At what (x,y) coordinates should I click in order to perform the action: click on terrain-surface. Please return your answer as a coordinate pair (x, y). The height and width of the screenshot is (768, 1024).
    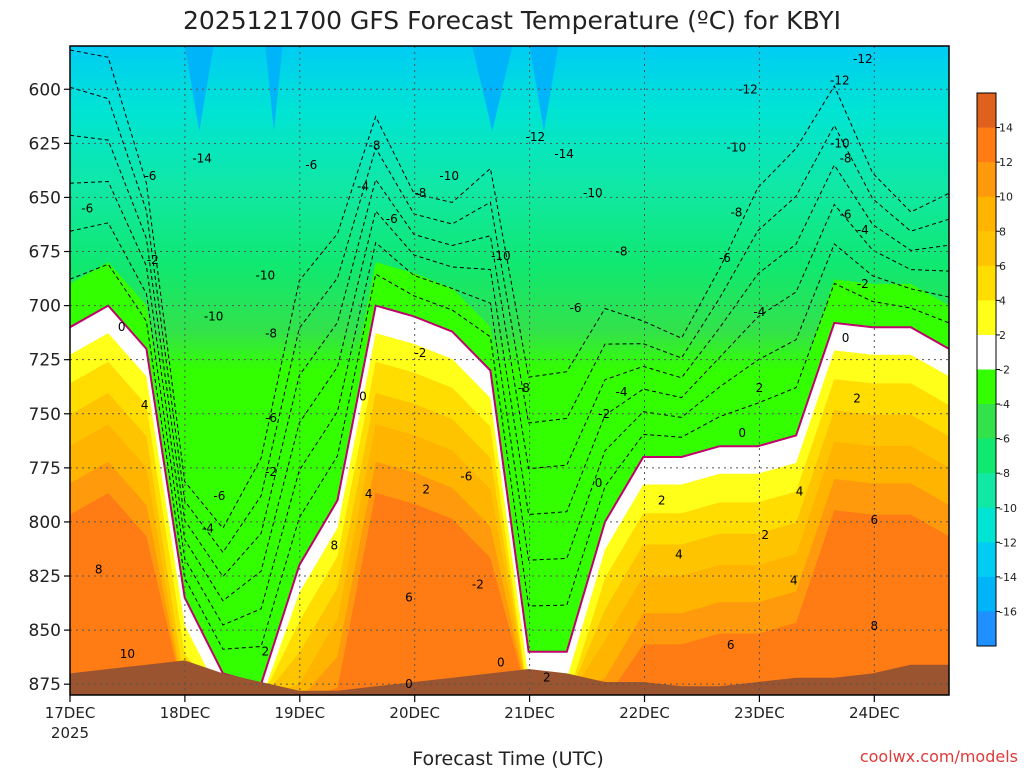
    Looking at the image, I should click on (509, 677).